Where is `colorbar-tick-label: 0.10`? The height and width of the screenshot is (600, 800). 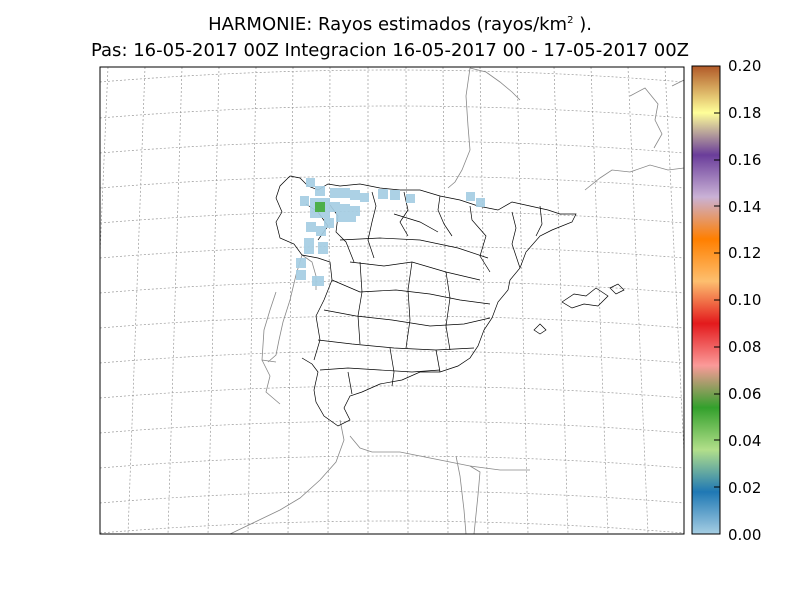 colorbar-tick-label: 0.10 is located at coordinates (745, 300).